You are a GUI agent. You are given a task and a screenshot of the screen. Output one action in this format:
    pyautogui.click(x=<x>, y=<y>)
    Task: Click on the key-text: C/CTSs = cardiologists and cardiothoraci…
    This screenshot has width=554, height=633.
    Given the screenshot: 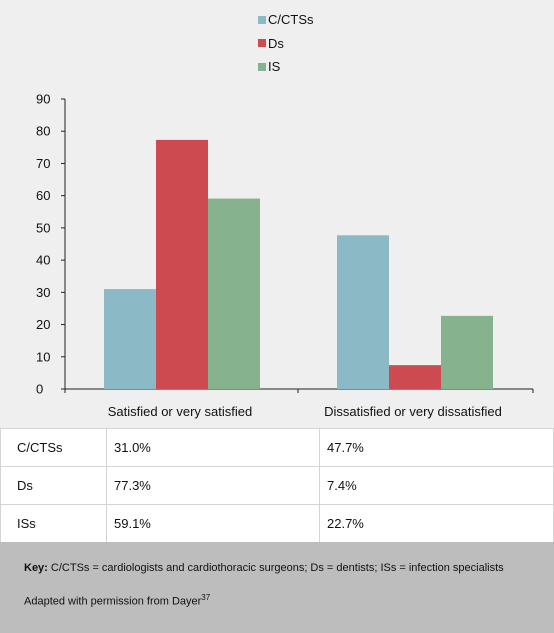 What is the action you would take?
    pyautogui.click(x=275, y=568)
    